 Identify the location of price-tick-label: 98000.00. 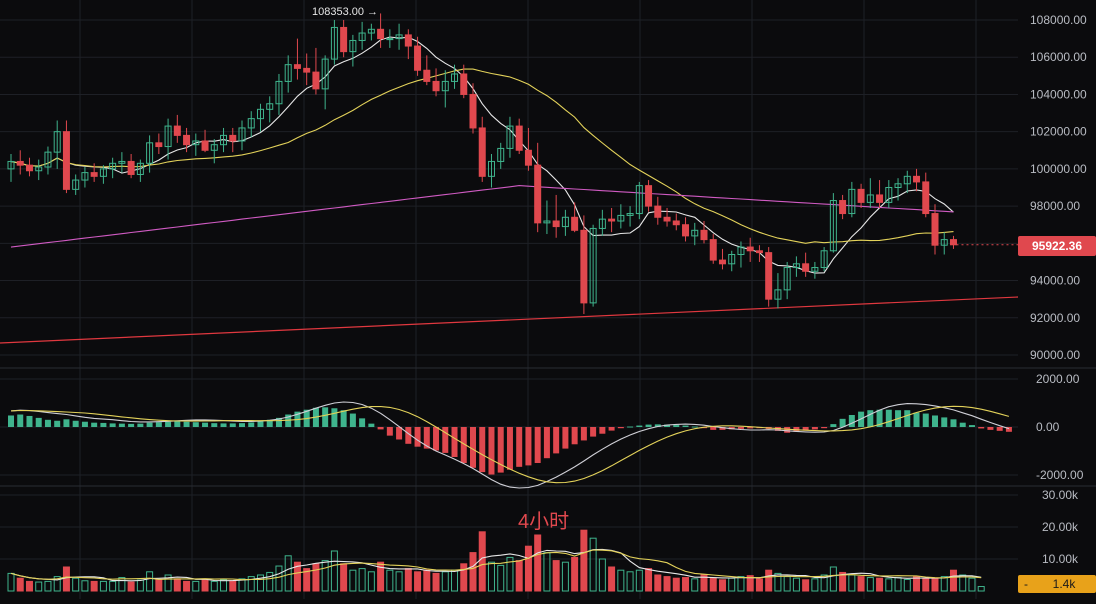
(1055, 206).